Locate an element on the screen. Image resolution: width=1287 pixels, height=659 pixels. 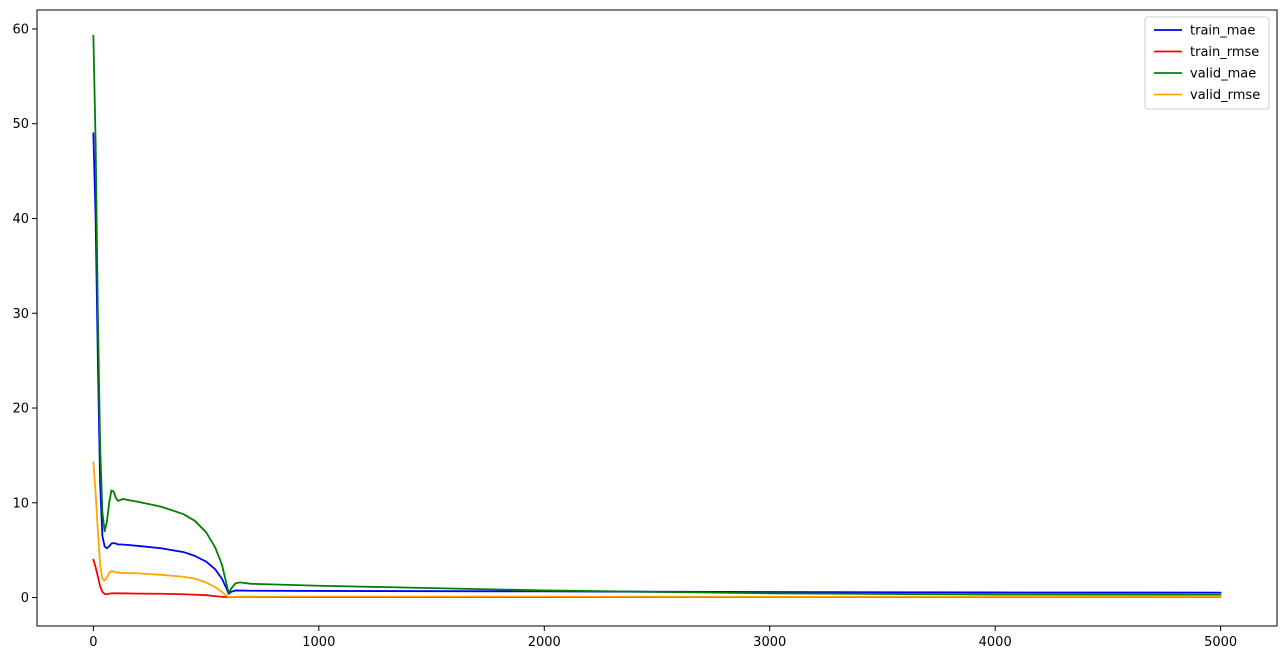
legend-label: valid_mae is located at coordinates (1223, 74).